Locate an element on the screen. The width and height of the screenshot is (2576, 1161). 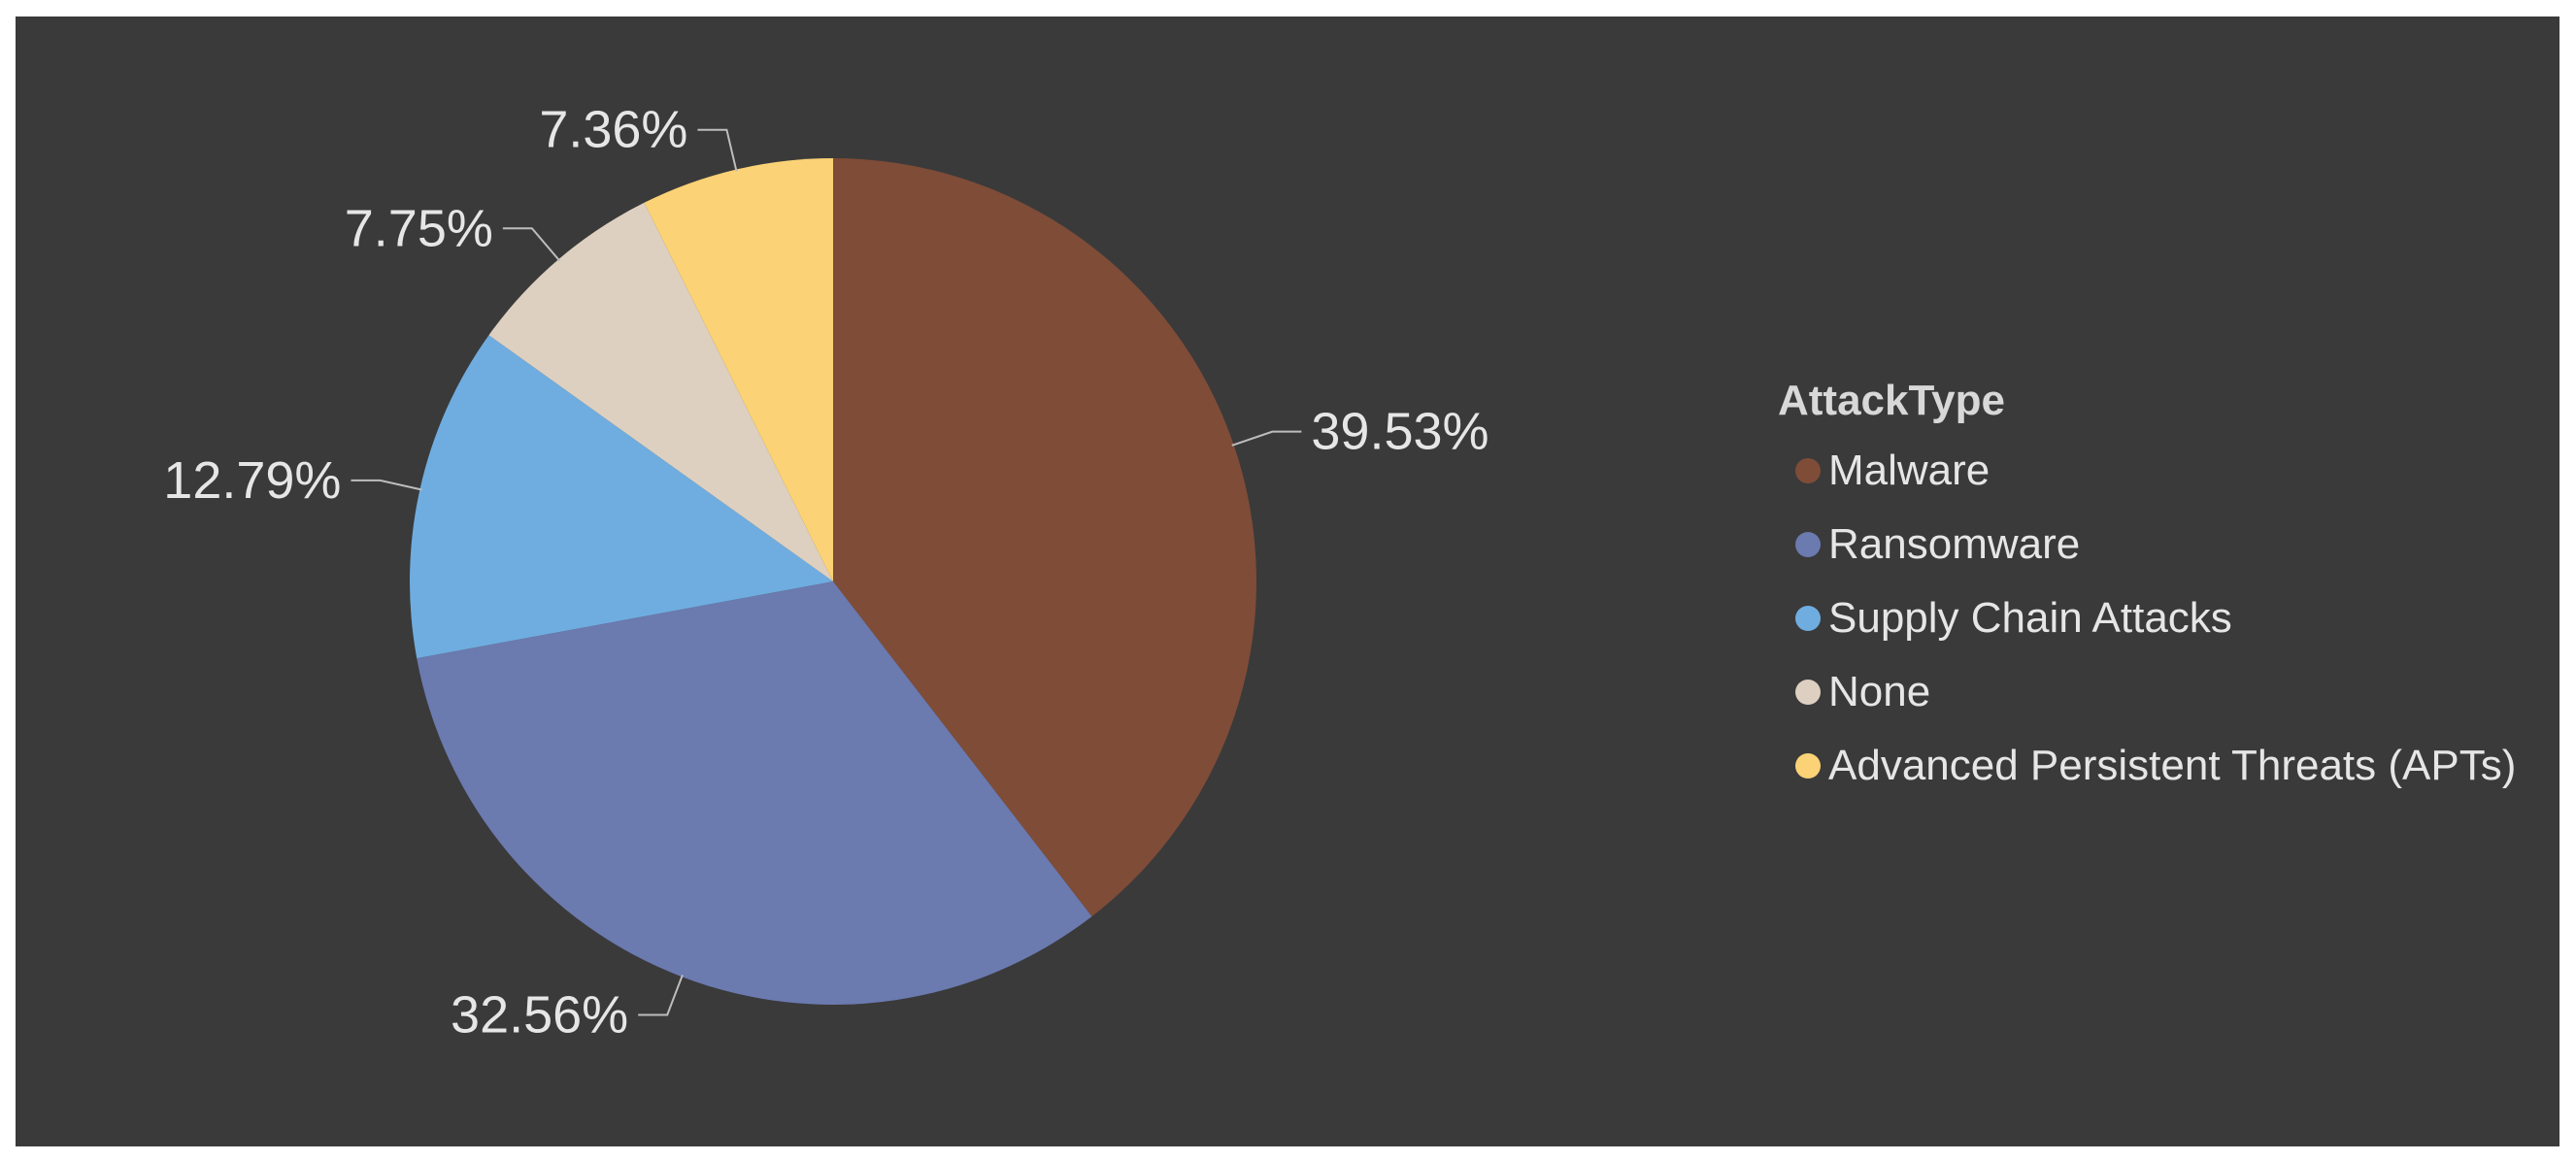
legend-label: Malware is located at coordinates (1910, 470).